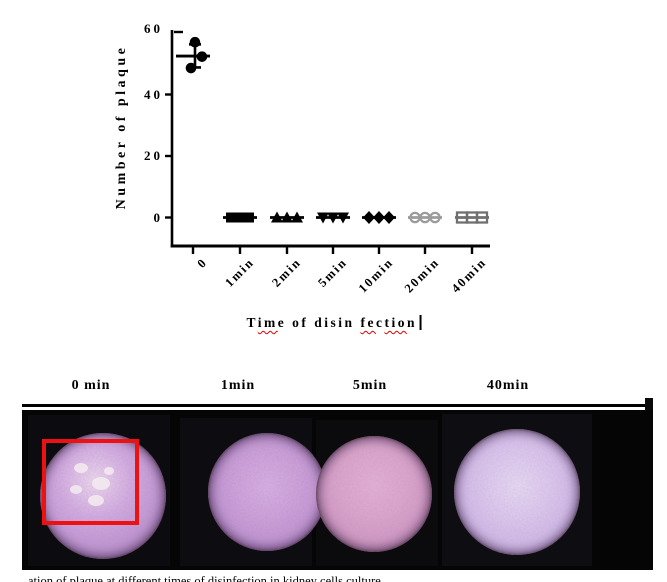 Image resolution: width=667 pixels, height=582 pixels. I want to click on y-axis-title: Number of plaque, so click(121, 127).